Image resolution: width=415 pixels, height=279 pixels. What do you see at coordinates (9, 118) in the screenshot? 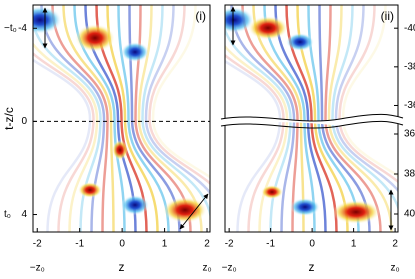
I see `y-axis-label: t-z/c` at bounding box center [9, 118].